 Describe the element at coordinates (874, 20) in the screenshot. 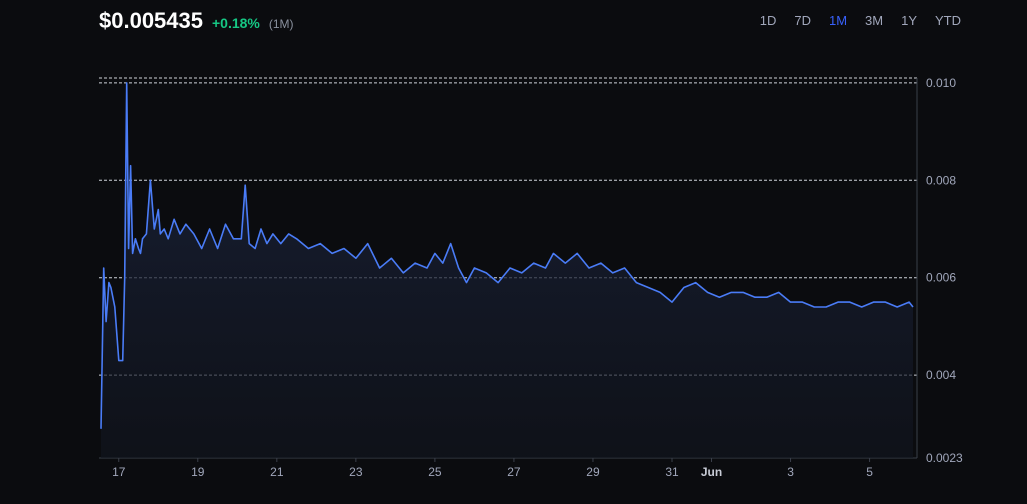

I see `range-tab-3m: 3M` at that location.